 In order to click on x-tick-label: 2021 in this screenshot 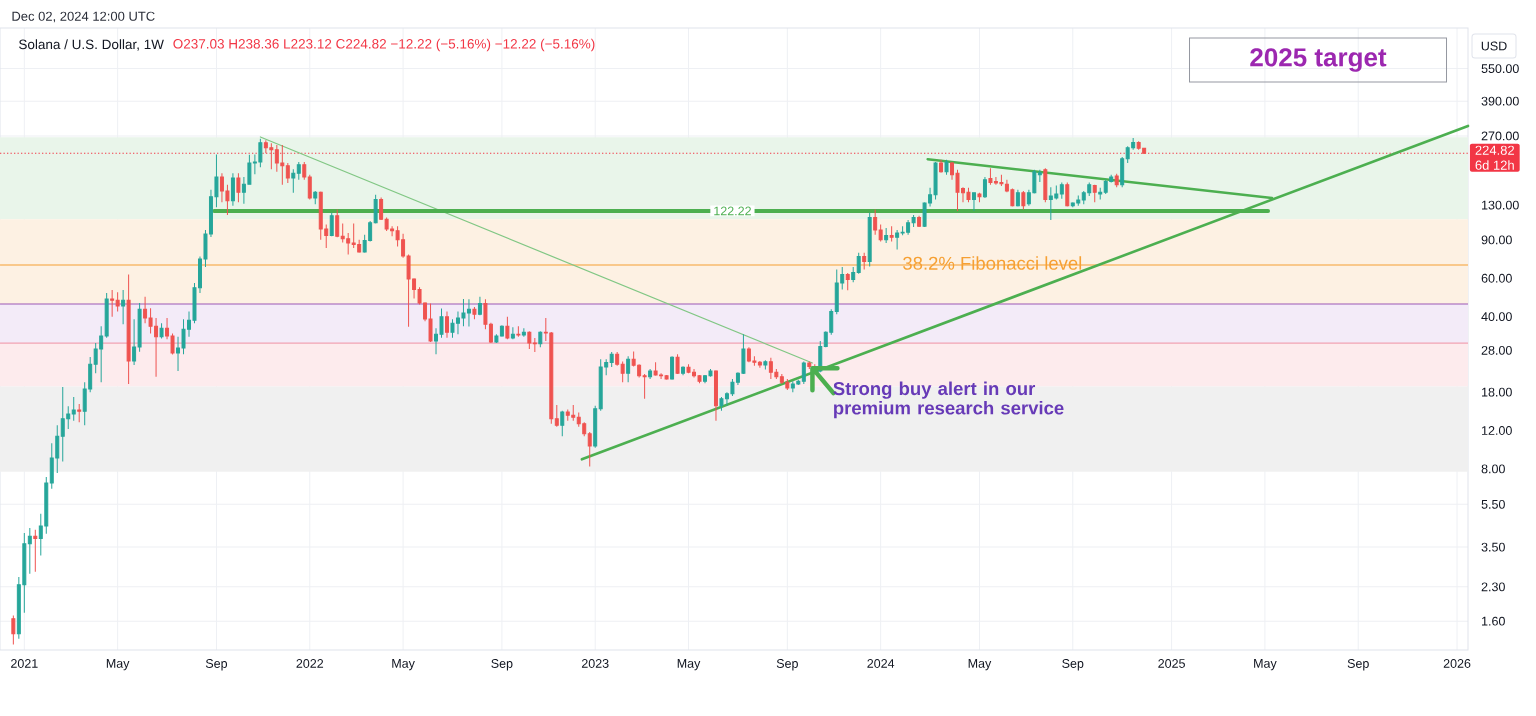, I will do `click(24, 663)`.